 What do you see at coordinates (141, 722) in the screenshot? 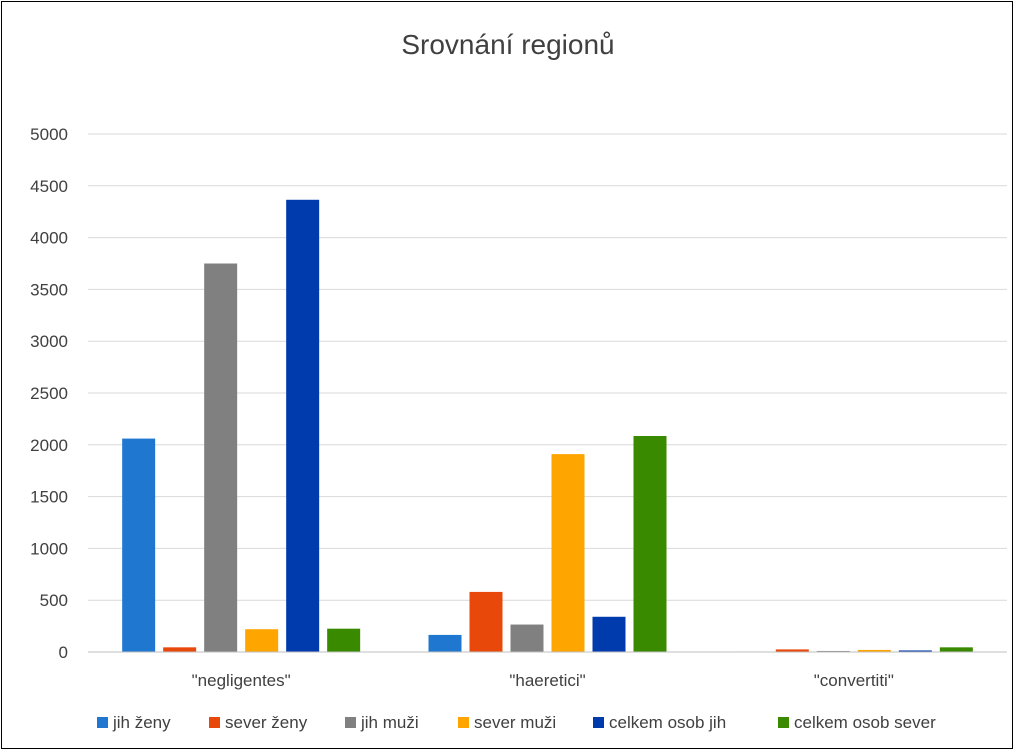
I see `legend-label: jih ženy` at bounding box center [141, 722].